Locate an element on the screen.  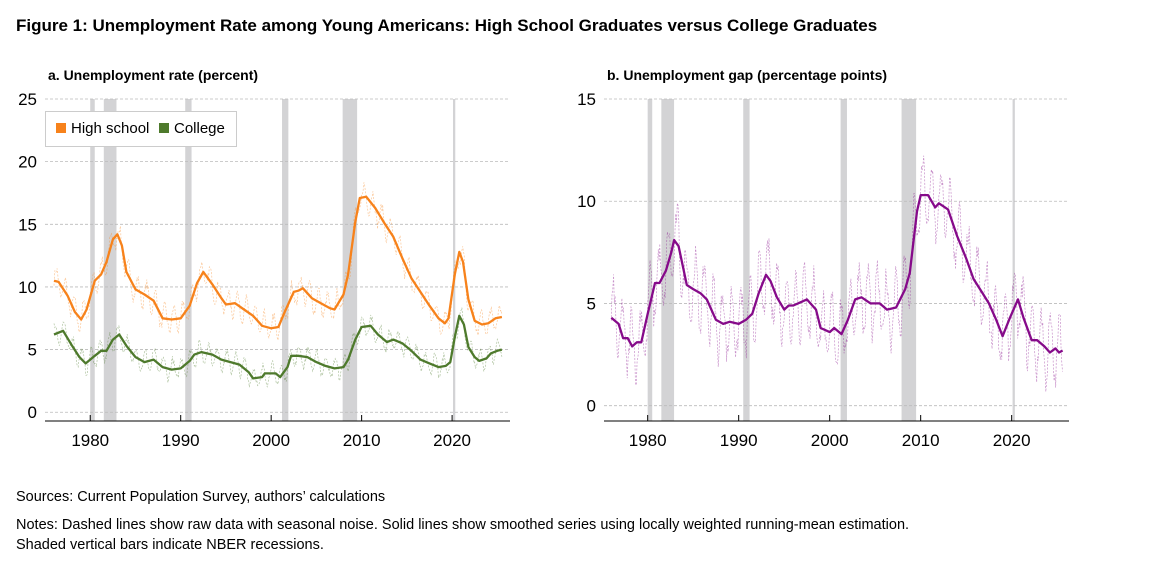
legend-swatch-high-school is located at coordinates (61, 128).